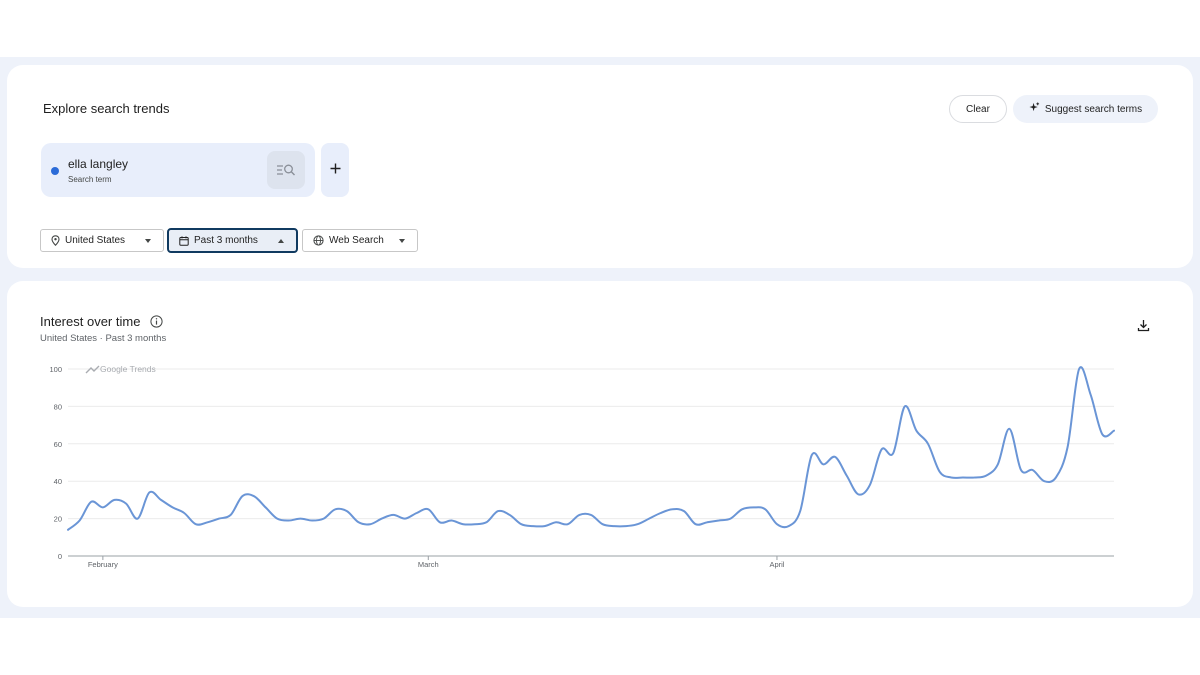 Image resolution: width=1200 pixels, height=675 pixels. What do you see at coordinates (95, 240) in the screenshot?
I see `location-filter-label: United States` at bounding box center [95, 240].